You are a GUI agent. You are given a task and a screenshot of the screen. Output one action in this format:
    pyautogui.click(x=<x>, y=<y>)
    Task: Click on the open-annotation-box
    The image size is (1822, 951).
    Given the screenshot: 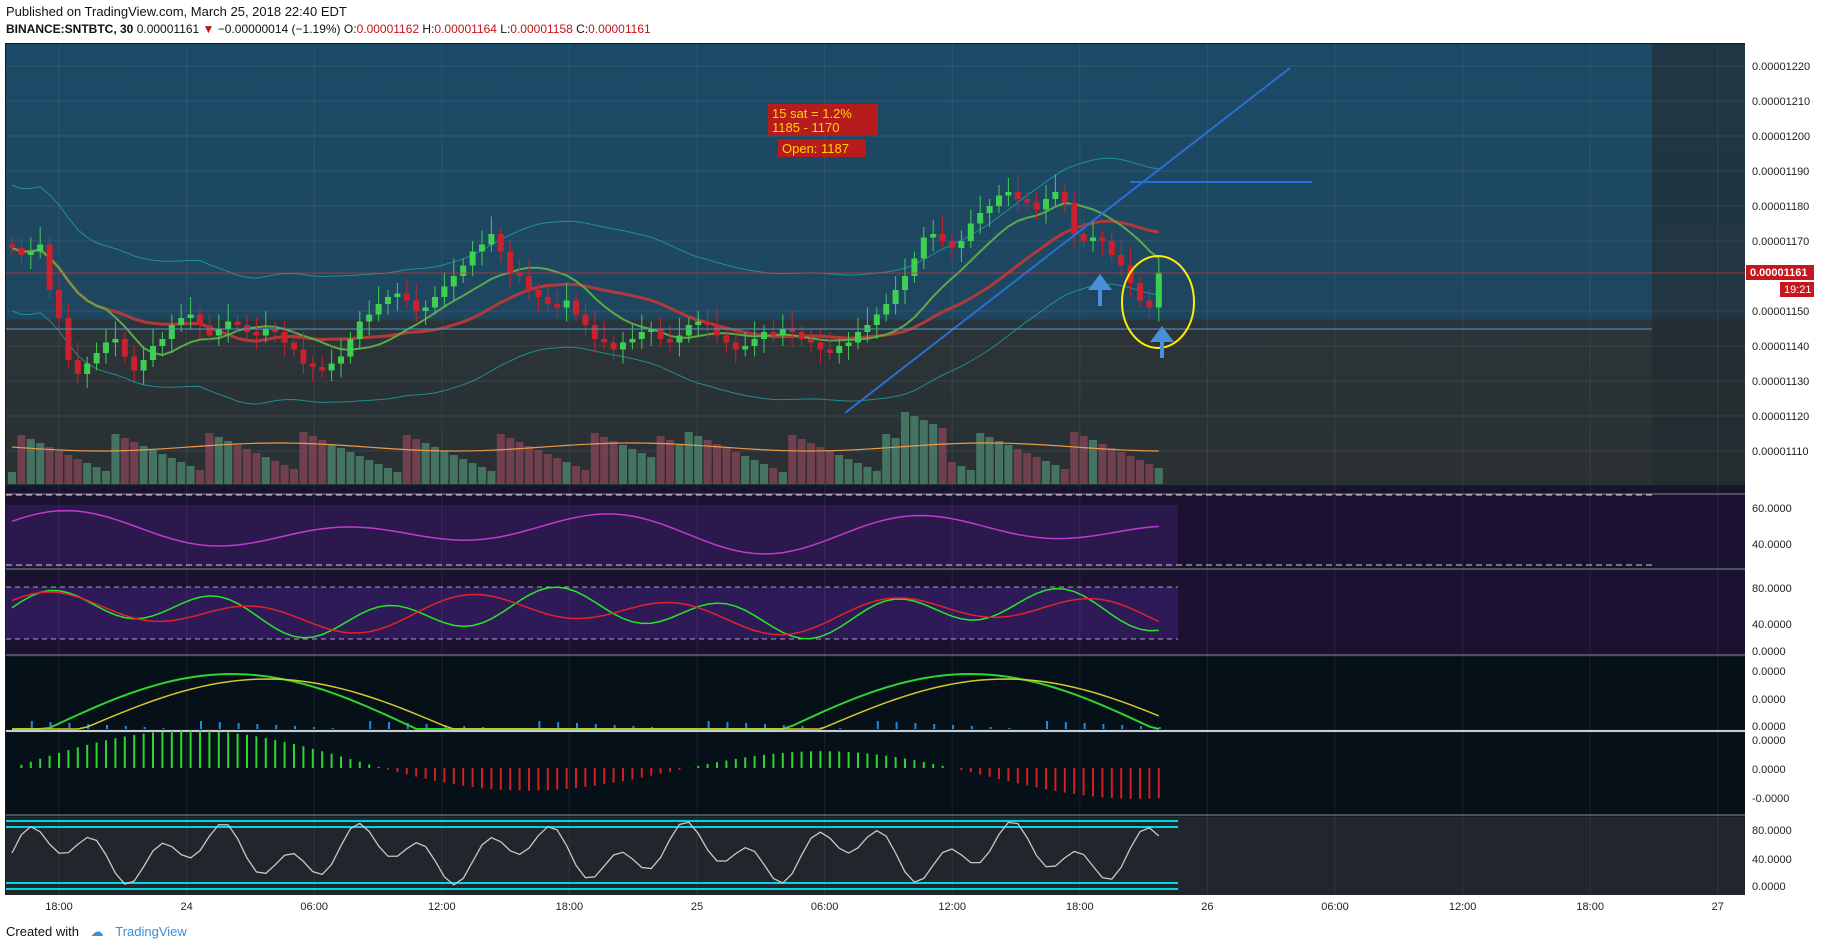 What is the action you would take?
    pyautogui.click(x=822, y=148)
    